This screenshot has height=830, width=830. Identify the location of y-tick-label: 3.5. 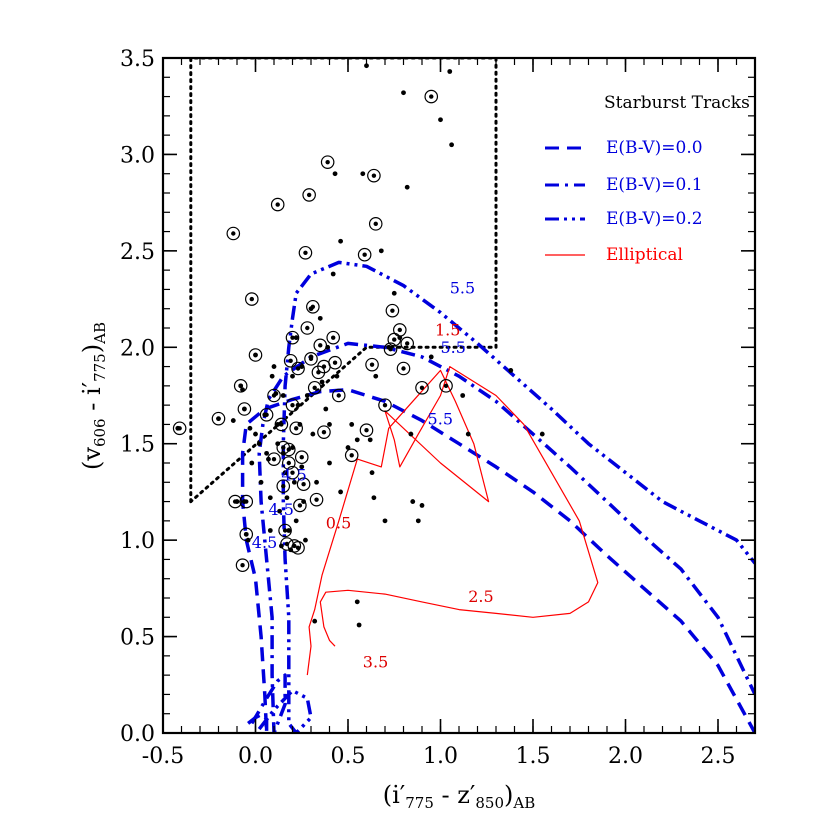
(137, 59).